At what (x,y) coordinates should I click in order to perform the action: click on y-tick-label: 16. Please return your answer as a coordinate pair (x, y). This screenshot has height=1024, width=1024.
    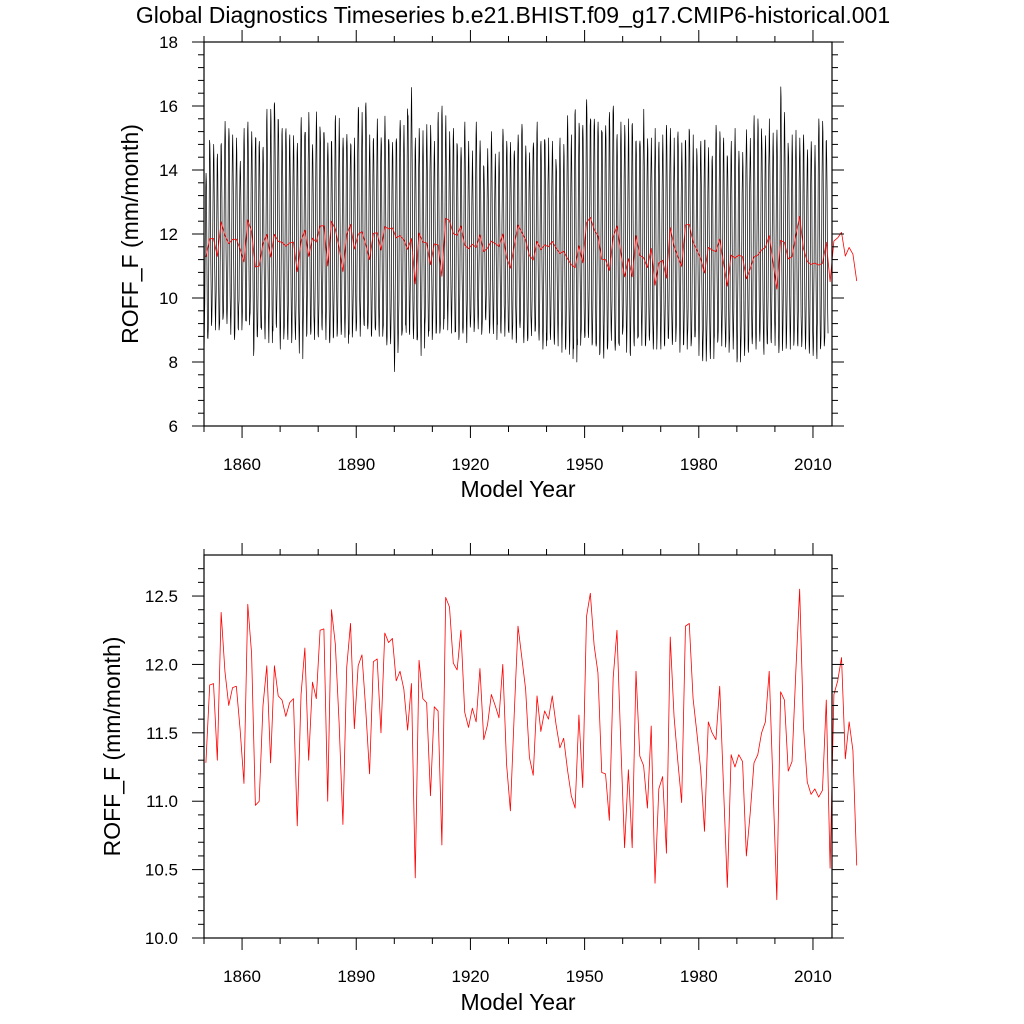
    Looking at the image, I should click on (168, 106).